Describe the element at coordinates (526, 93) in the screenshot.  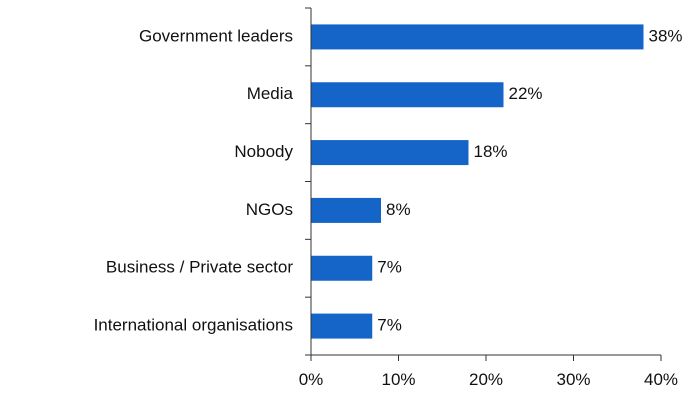
I see `data-label: 22%` at that location.